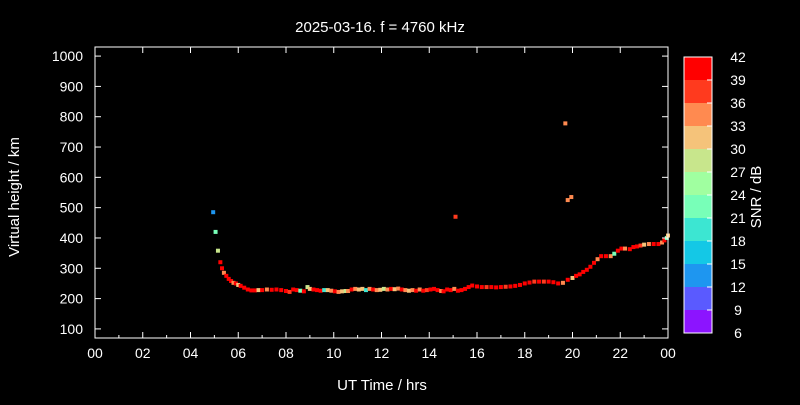 The height and width of the screenshot is (405, 800). What do you see at coordinates (714, 195) in the screenshot?
I see `colorbar: 42 39 36 33 30 27 24 21 18 15 12 9 6` at bounding box center [714, 195].